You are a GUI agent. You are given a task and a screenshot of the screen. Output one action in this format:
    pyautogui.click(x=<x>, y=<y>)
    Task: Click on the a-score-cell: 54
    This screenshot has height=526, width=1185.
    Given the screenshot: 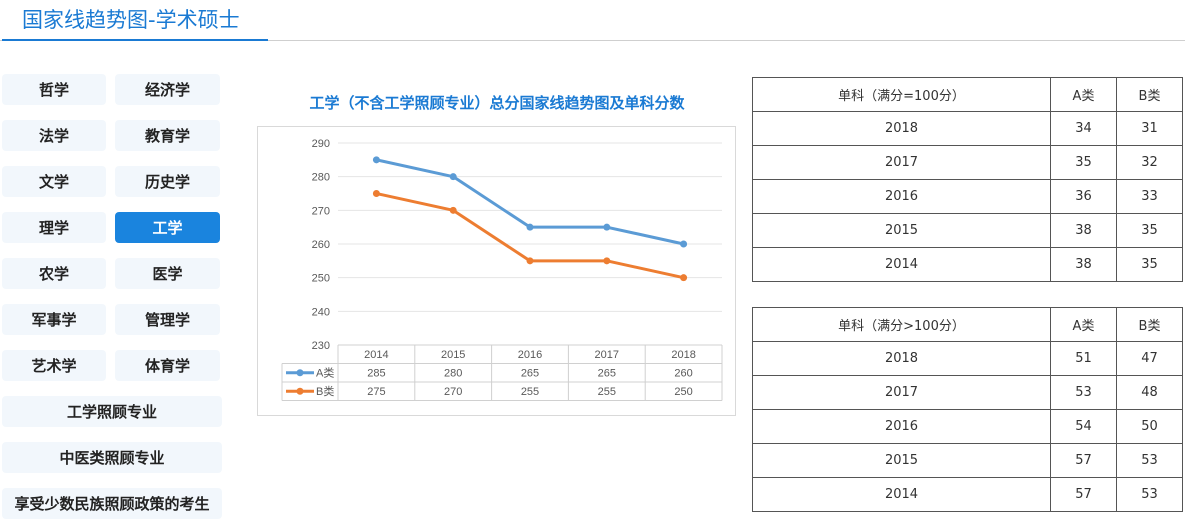 What is the action you would take?
    pyautogui.click(x=1083, y=426)
    